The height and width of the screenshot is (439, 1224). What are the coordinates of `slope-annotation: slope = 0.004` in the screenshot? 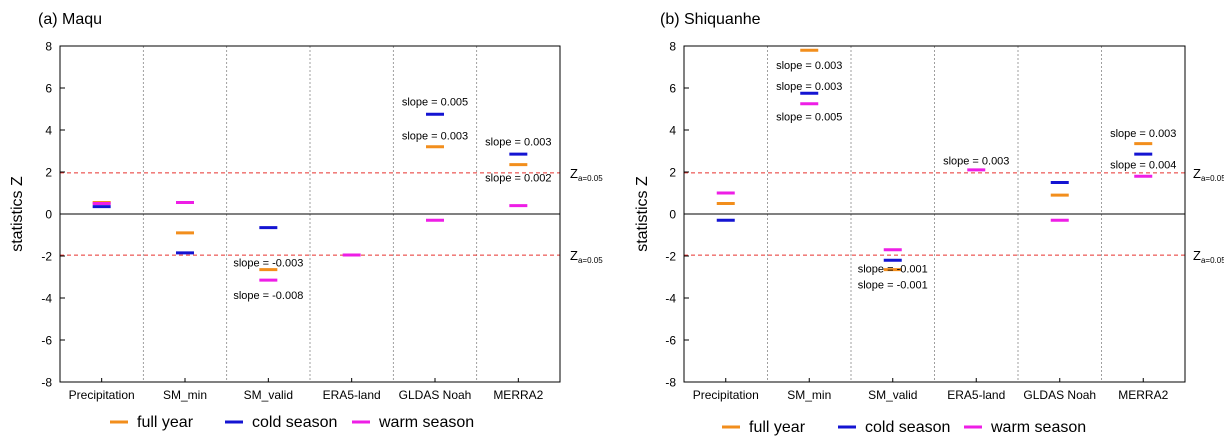 It's located at (1143, 166).